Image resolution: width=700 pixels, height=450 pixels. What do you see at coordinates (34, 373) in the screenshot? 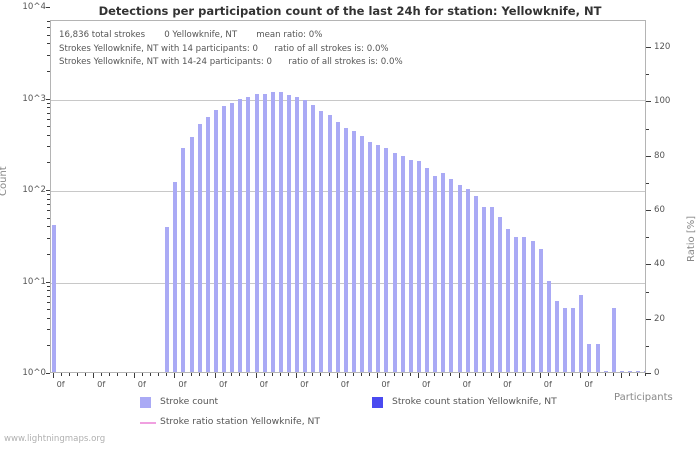
I see `y-axis-left-tick-label: 10^0` at bounding box center [34, 373].